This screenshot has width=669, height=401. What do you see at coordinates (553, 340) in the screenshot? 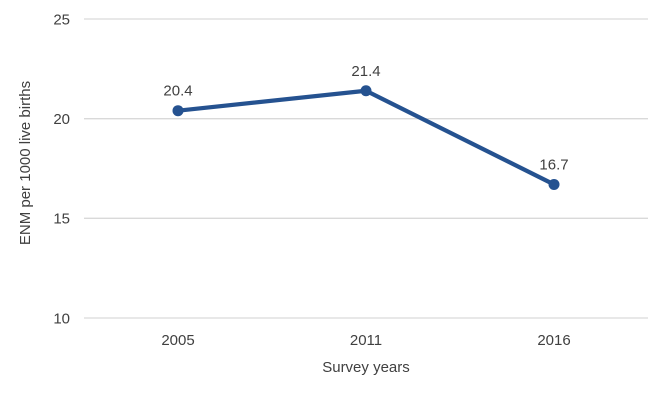
I see `x-tick-label: 2016` at bounding box center [553, 340].